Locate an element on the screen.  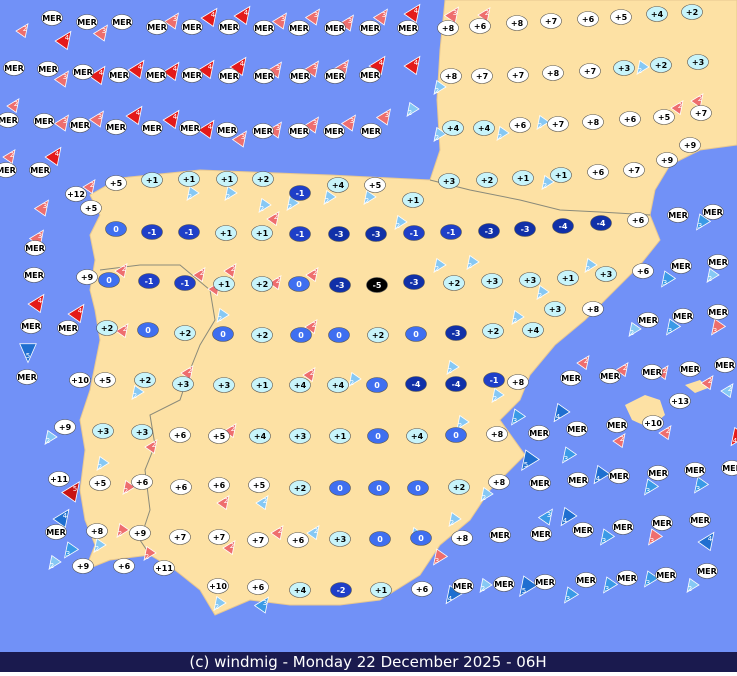
temperature-label: +1 is located at coordinates (381, 590).